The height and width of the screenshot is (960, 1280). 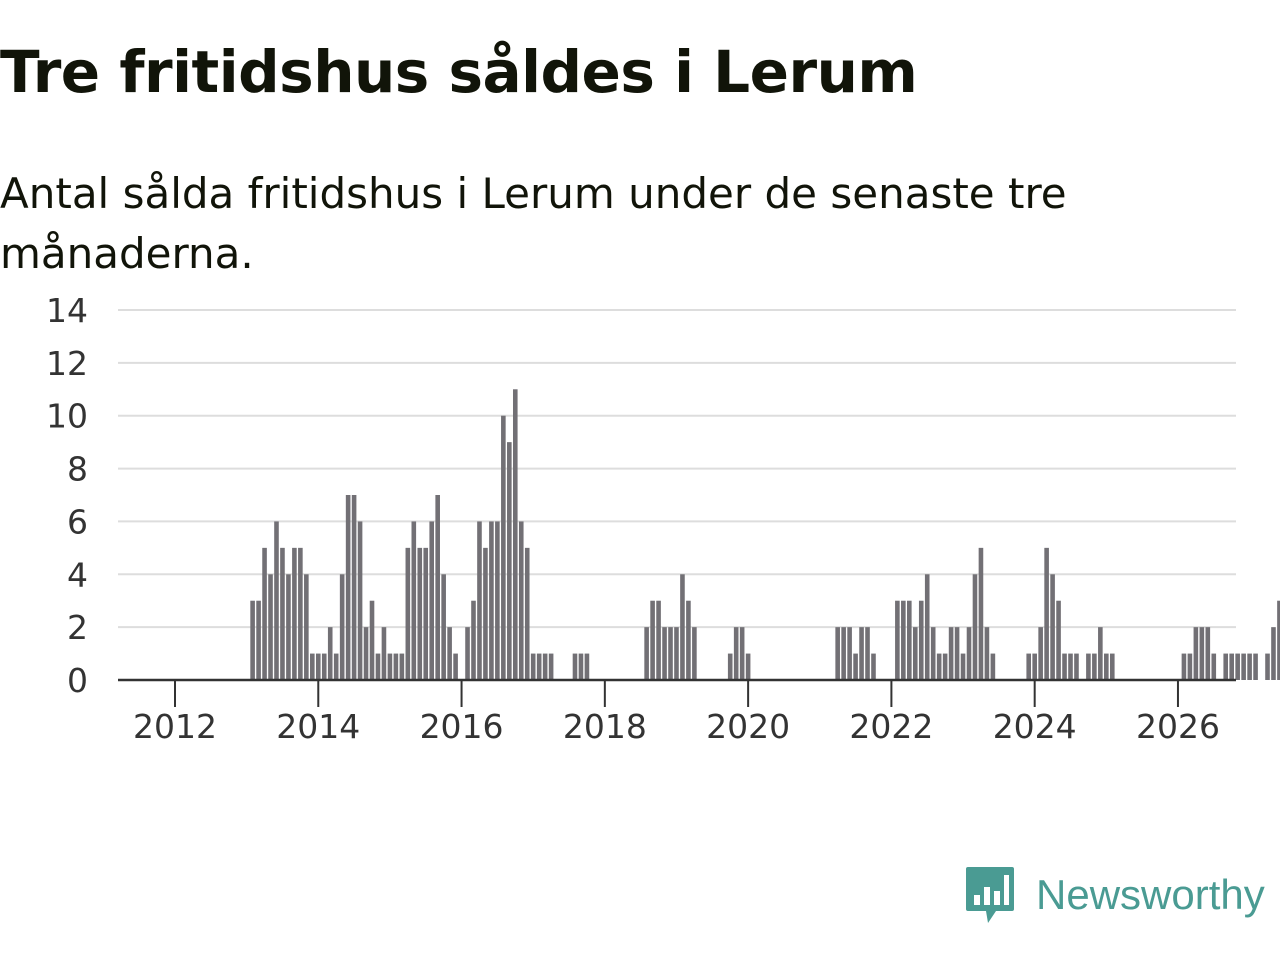 I want to click on y-tick-label: 4, so click(x=77, y=574).